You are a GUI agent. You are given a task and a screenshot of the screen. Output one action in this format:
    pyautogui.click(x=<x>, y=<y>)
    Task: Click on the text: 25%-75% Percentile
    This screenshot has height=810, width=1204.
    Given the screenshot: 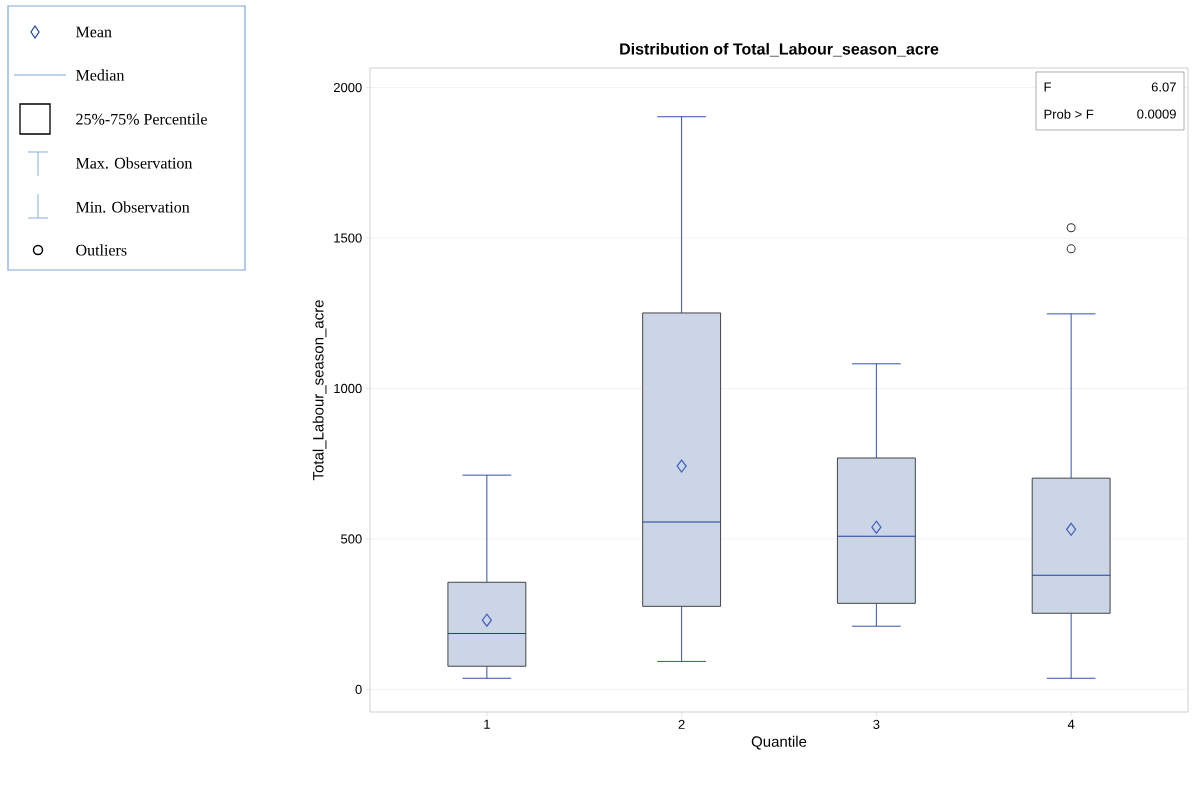 What is the action you would take?
    pyautogui.click(x=141, y=119)
    